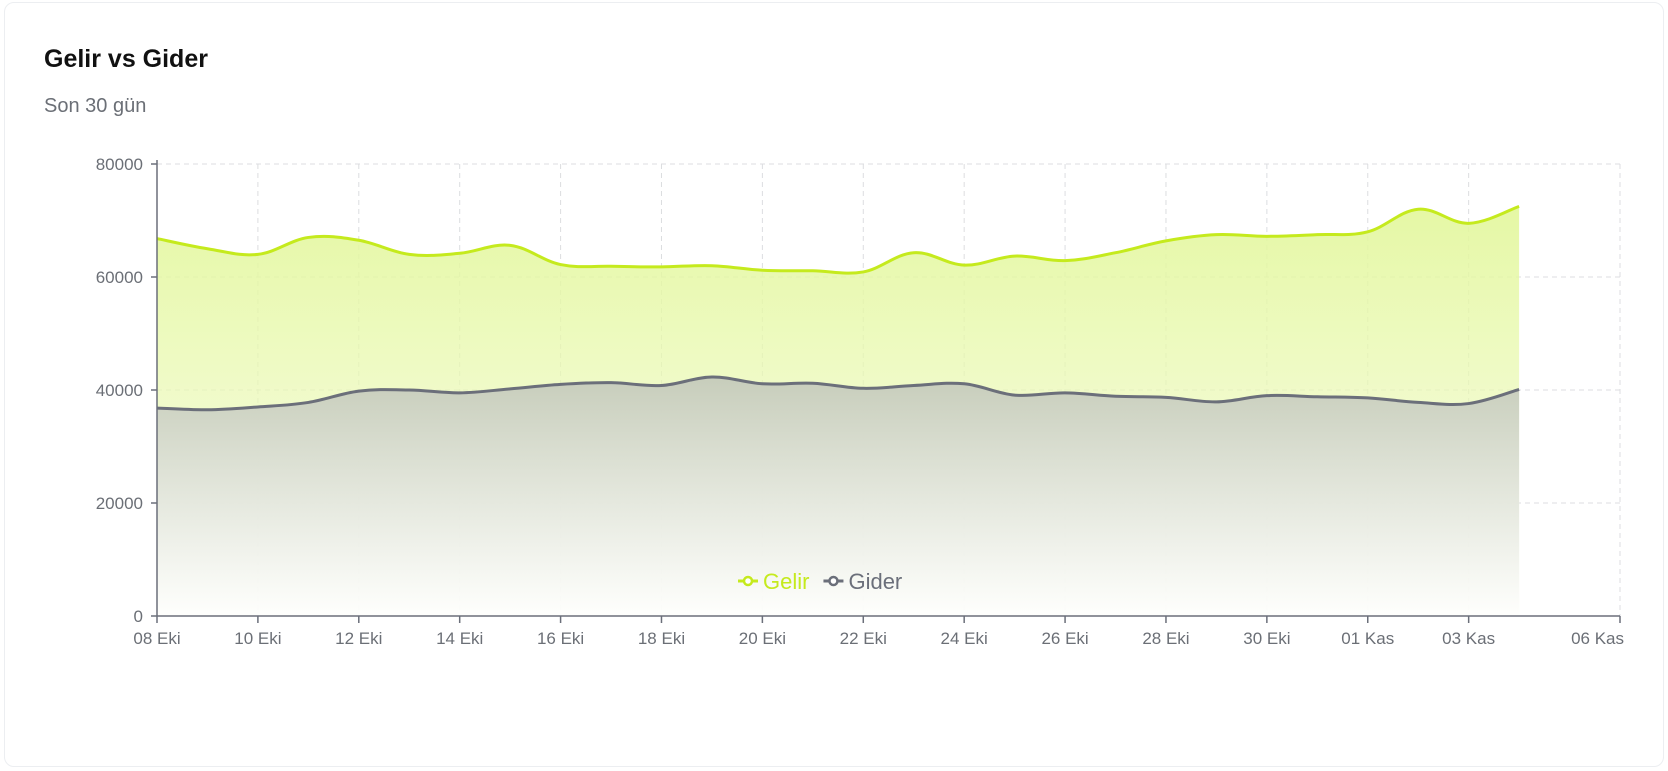 Image resolution: width=1668 pixels, height=771 pixels. Describe the element at coordinates (1266, 638) in the screenshot. I see `x-tick-label: 30 Eki` at that location.